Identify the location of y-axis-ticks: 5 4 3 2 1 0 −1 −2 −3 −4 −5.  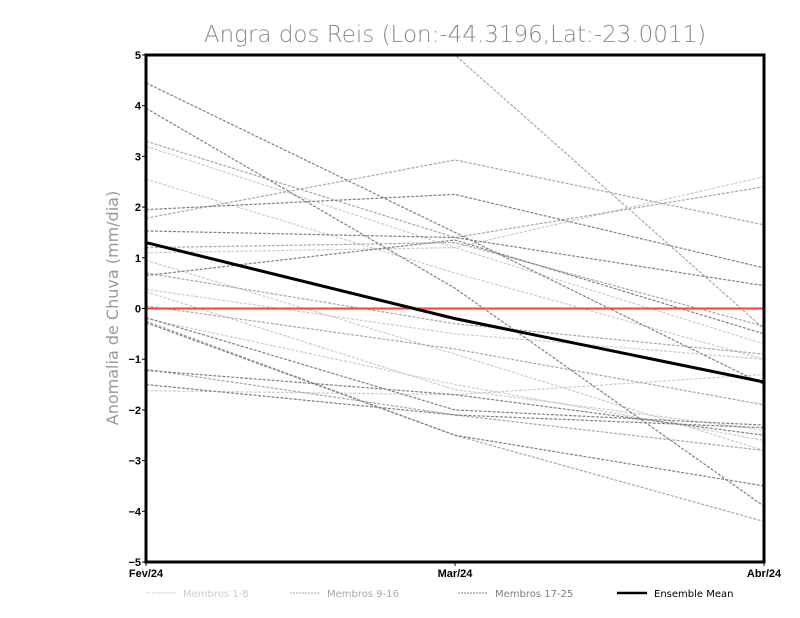
(137, 309).